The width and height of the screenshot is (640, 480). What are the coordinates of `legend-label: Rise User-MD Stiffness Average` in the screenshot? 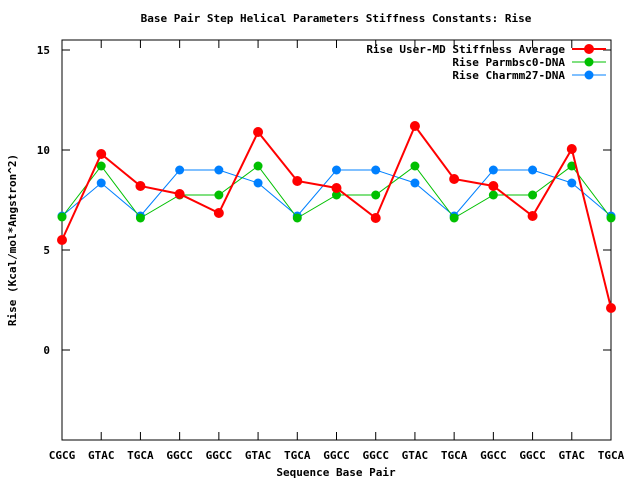 It's located at (465, 49).